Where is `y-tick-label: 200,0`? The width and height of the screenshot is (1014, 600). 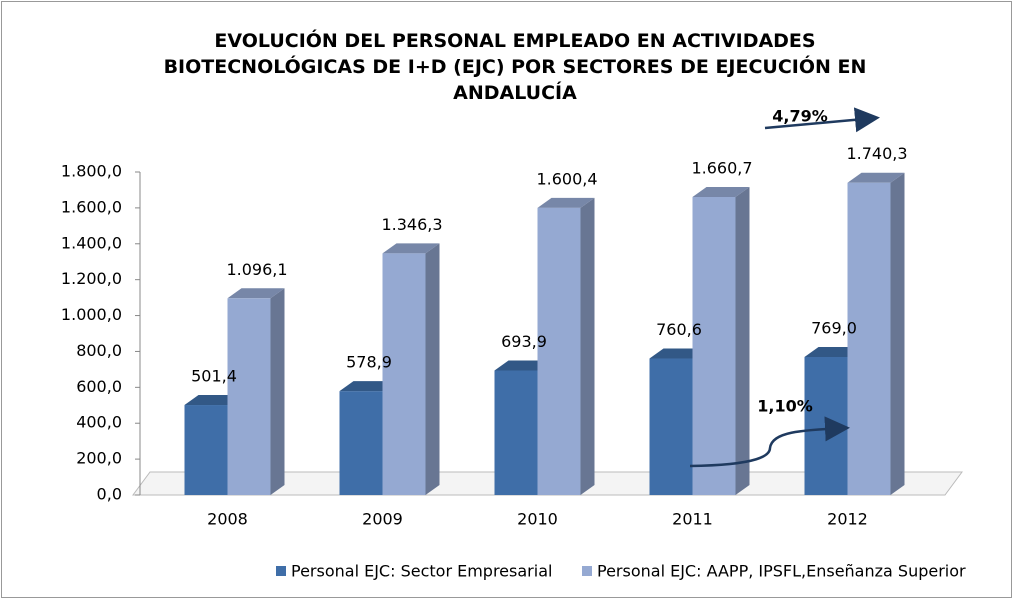 y-tick-label: 200,0 is located at coordinates (99, 458).